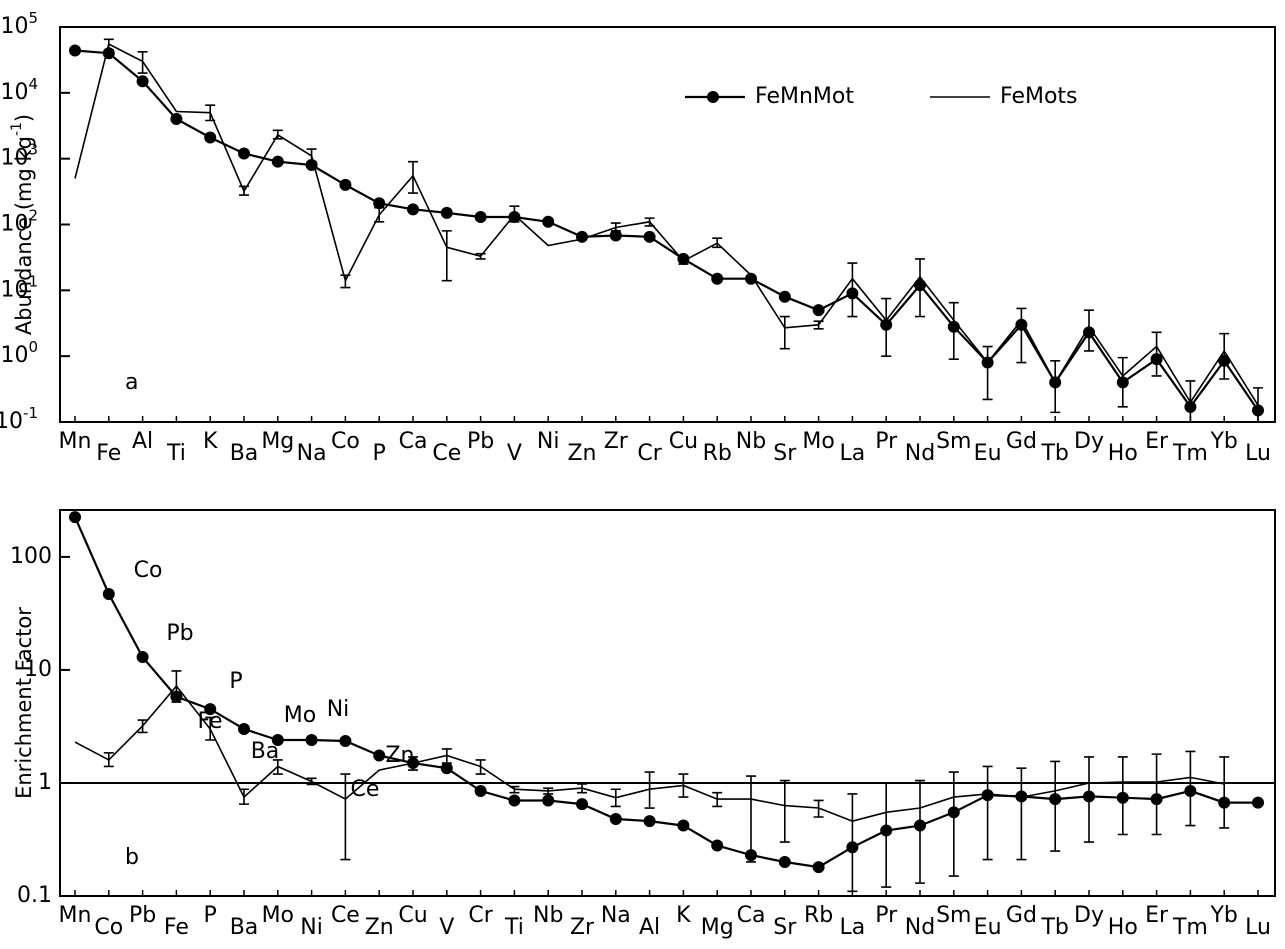 The width and height of the screenshot is (1285, 949). I want to click on annotation: Mo, so click(300, 715).